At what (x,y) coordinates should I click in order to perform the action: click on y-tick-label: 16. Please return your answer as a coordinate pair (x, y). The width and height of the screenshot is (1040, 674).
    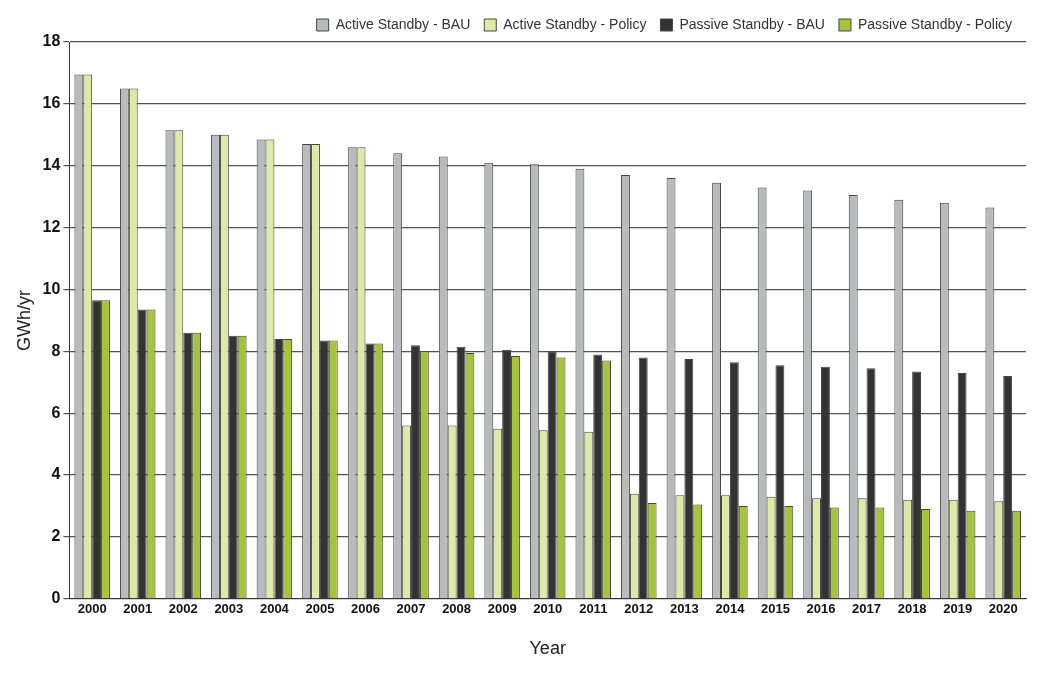
    Looking at the image, I should click on (51, 103).